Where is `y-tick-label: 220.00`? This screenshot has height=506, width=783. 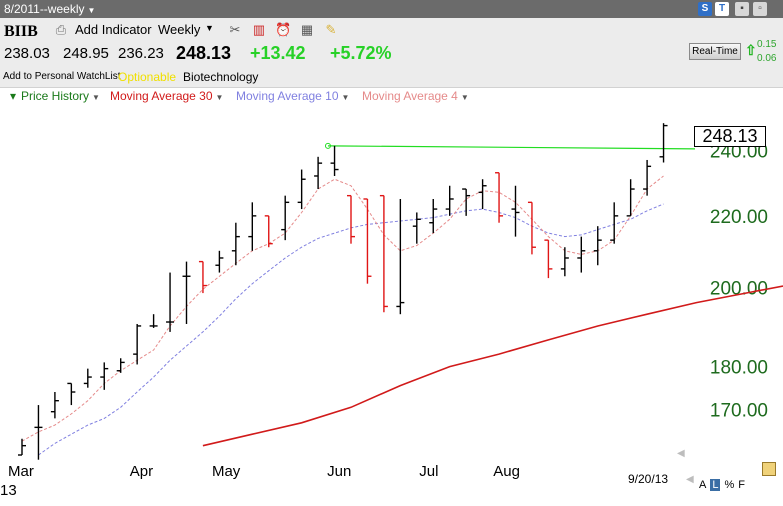
y-tick-label: 220.00 is located at coordinates (739, 217).